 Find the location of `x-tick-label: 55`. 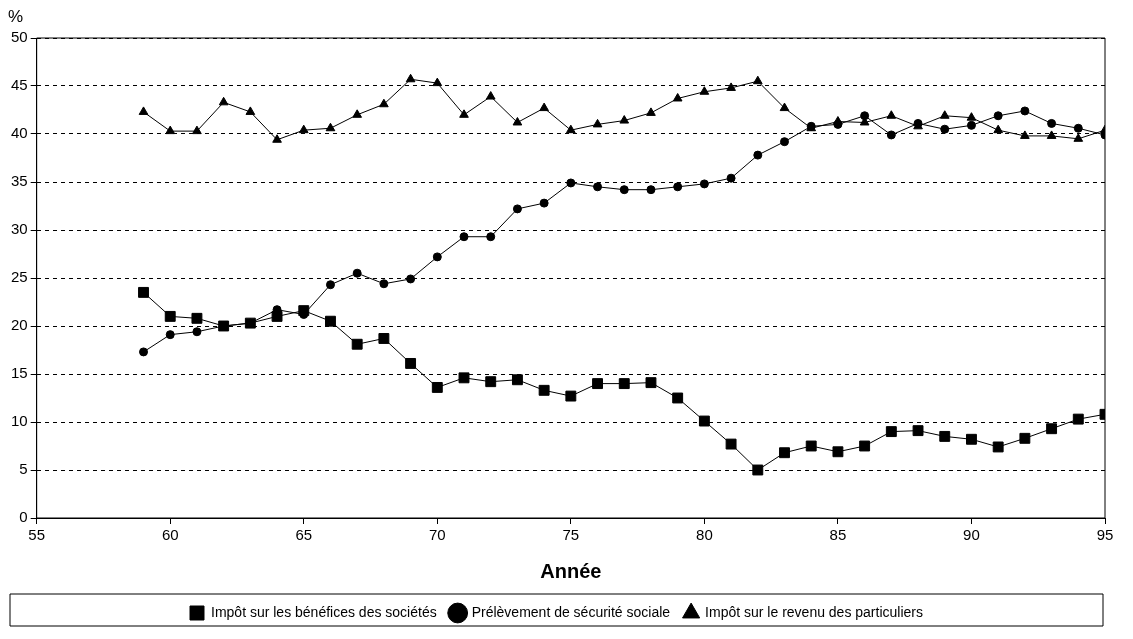

x-tick-label: 55 is located at coordinates (37, 535).